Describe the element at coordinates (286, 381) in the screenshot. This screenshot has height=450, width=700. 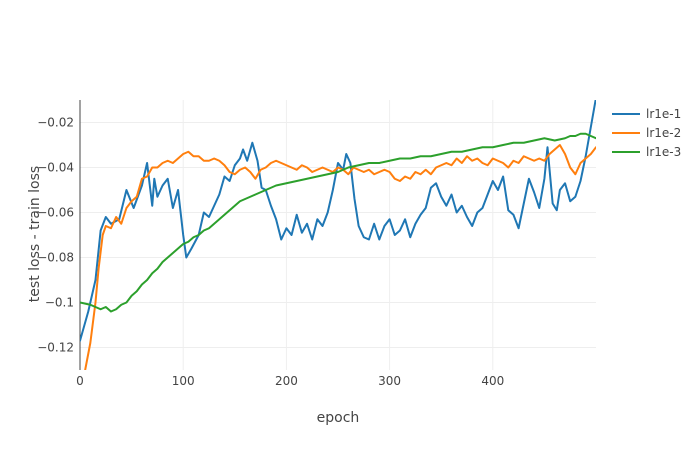
I see `x-tick-label: 200` at that location.